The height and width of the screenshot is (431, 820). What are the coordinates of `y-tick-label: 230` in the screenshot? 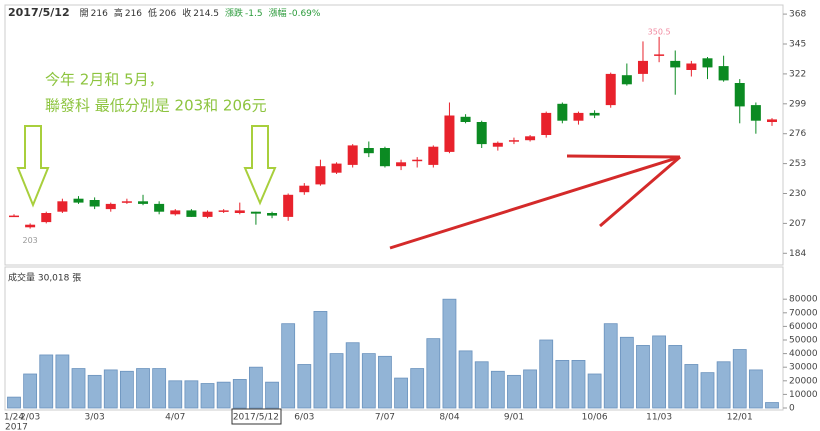 It's located at (797, 194).